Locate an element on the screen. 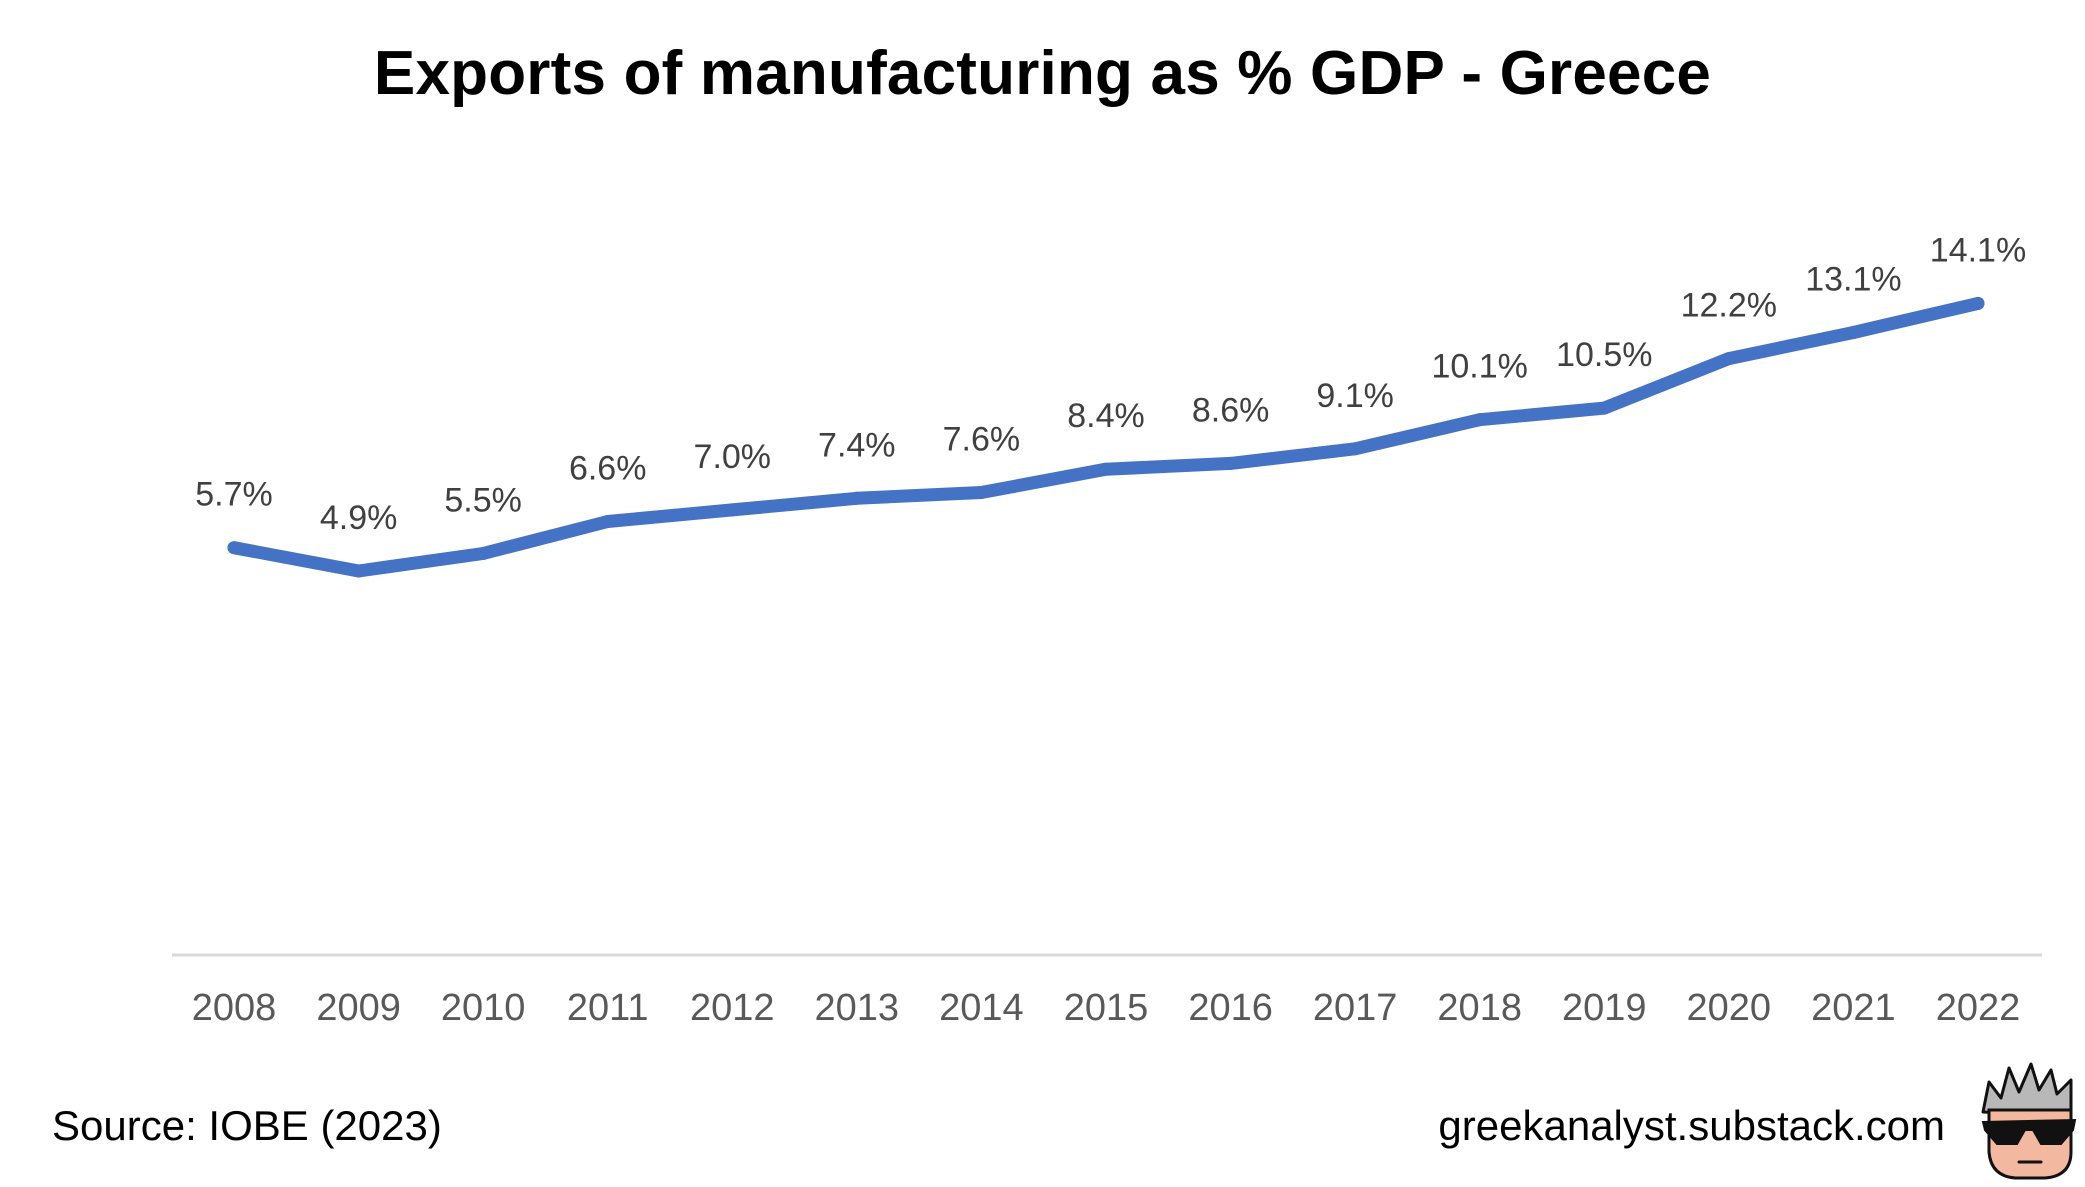  x-tick-label: 2014 is located at coordinates (981, 1008).